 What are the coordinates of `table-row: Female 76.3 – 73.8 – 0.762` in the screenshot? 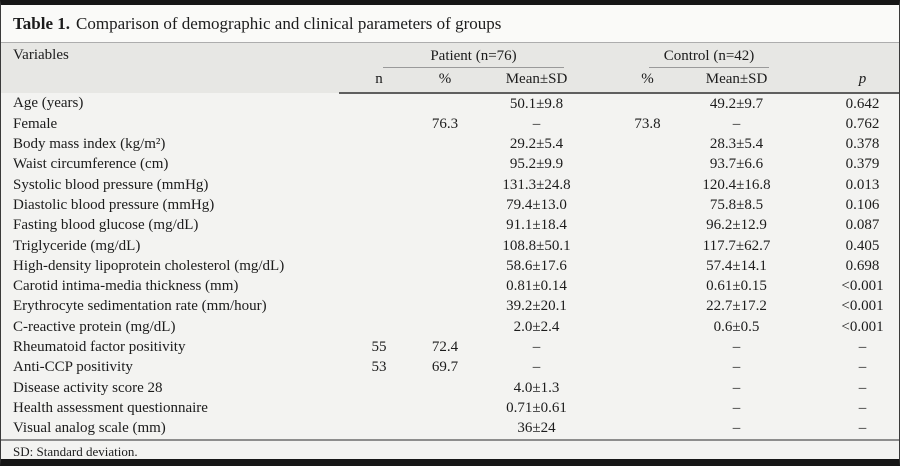 It's located at (450, 124).